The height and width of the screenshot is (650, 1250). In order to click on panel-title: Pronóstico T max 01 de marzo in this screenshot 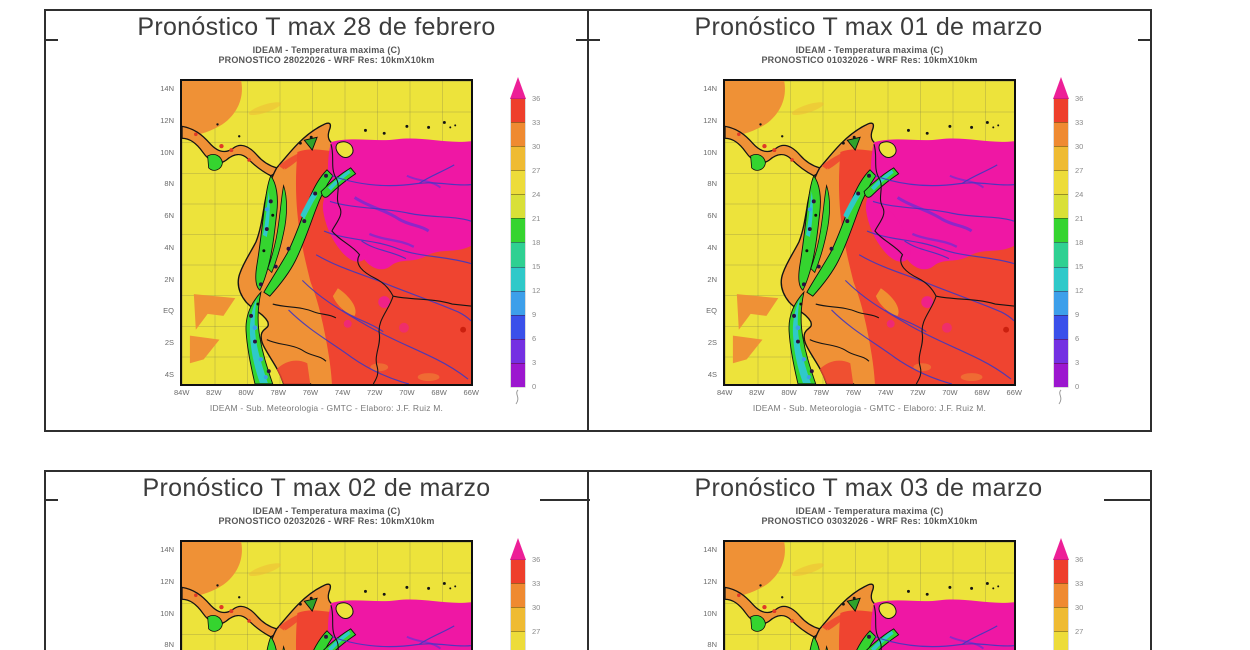, I will do `click(868, 27)`.